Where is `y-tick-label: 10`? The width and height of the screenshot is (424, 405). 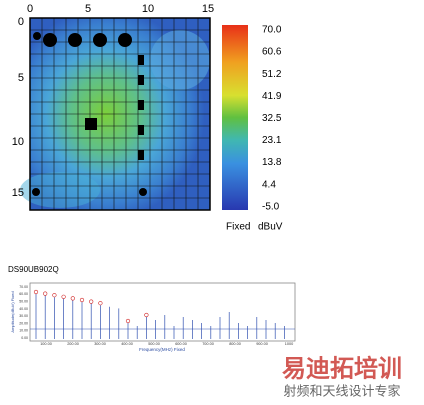 y-tick-label: 10 is located at coordinates (18, 142).